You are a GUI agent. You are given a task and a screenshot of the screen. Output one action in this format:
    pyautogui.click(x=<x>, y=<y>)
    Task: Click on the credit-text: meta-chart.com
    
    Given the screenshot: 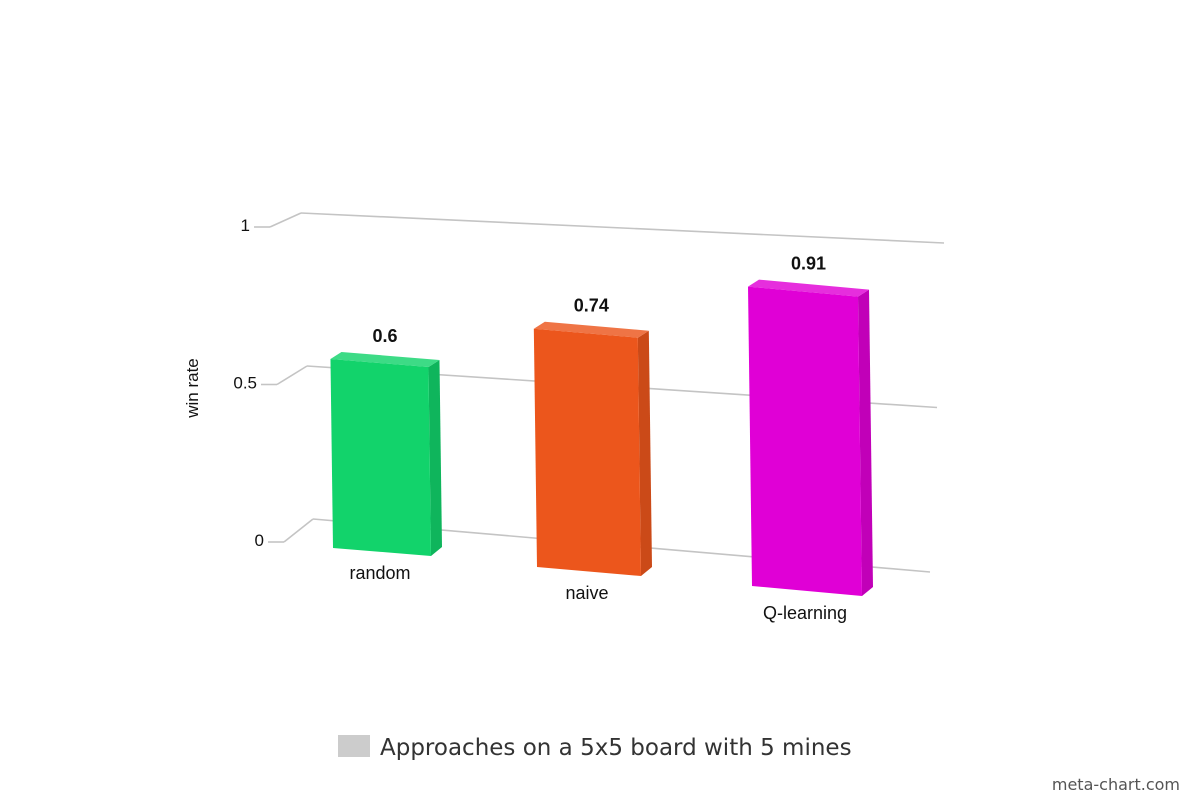 What is the action you would take?
    pyautogui.click(x=1116, y=784)
    